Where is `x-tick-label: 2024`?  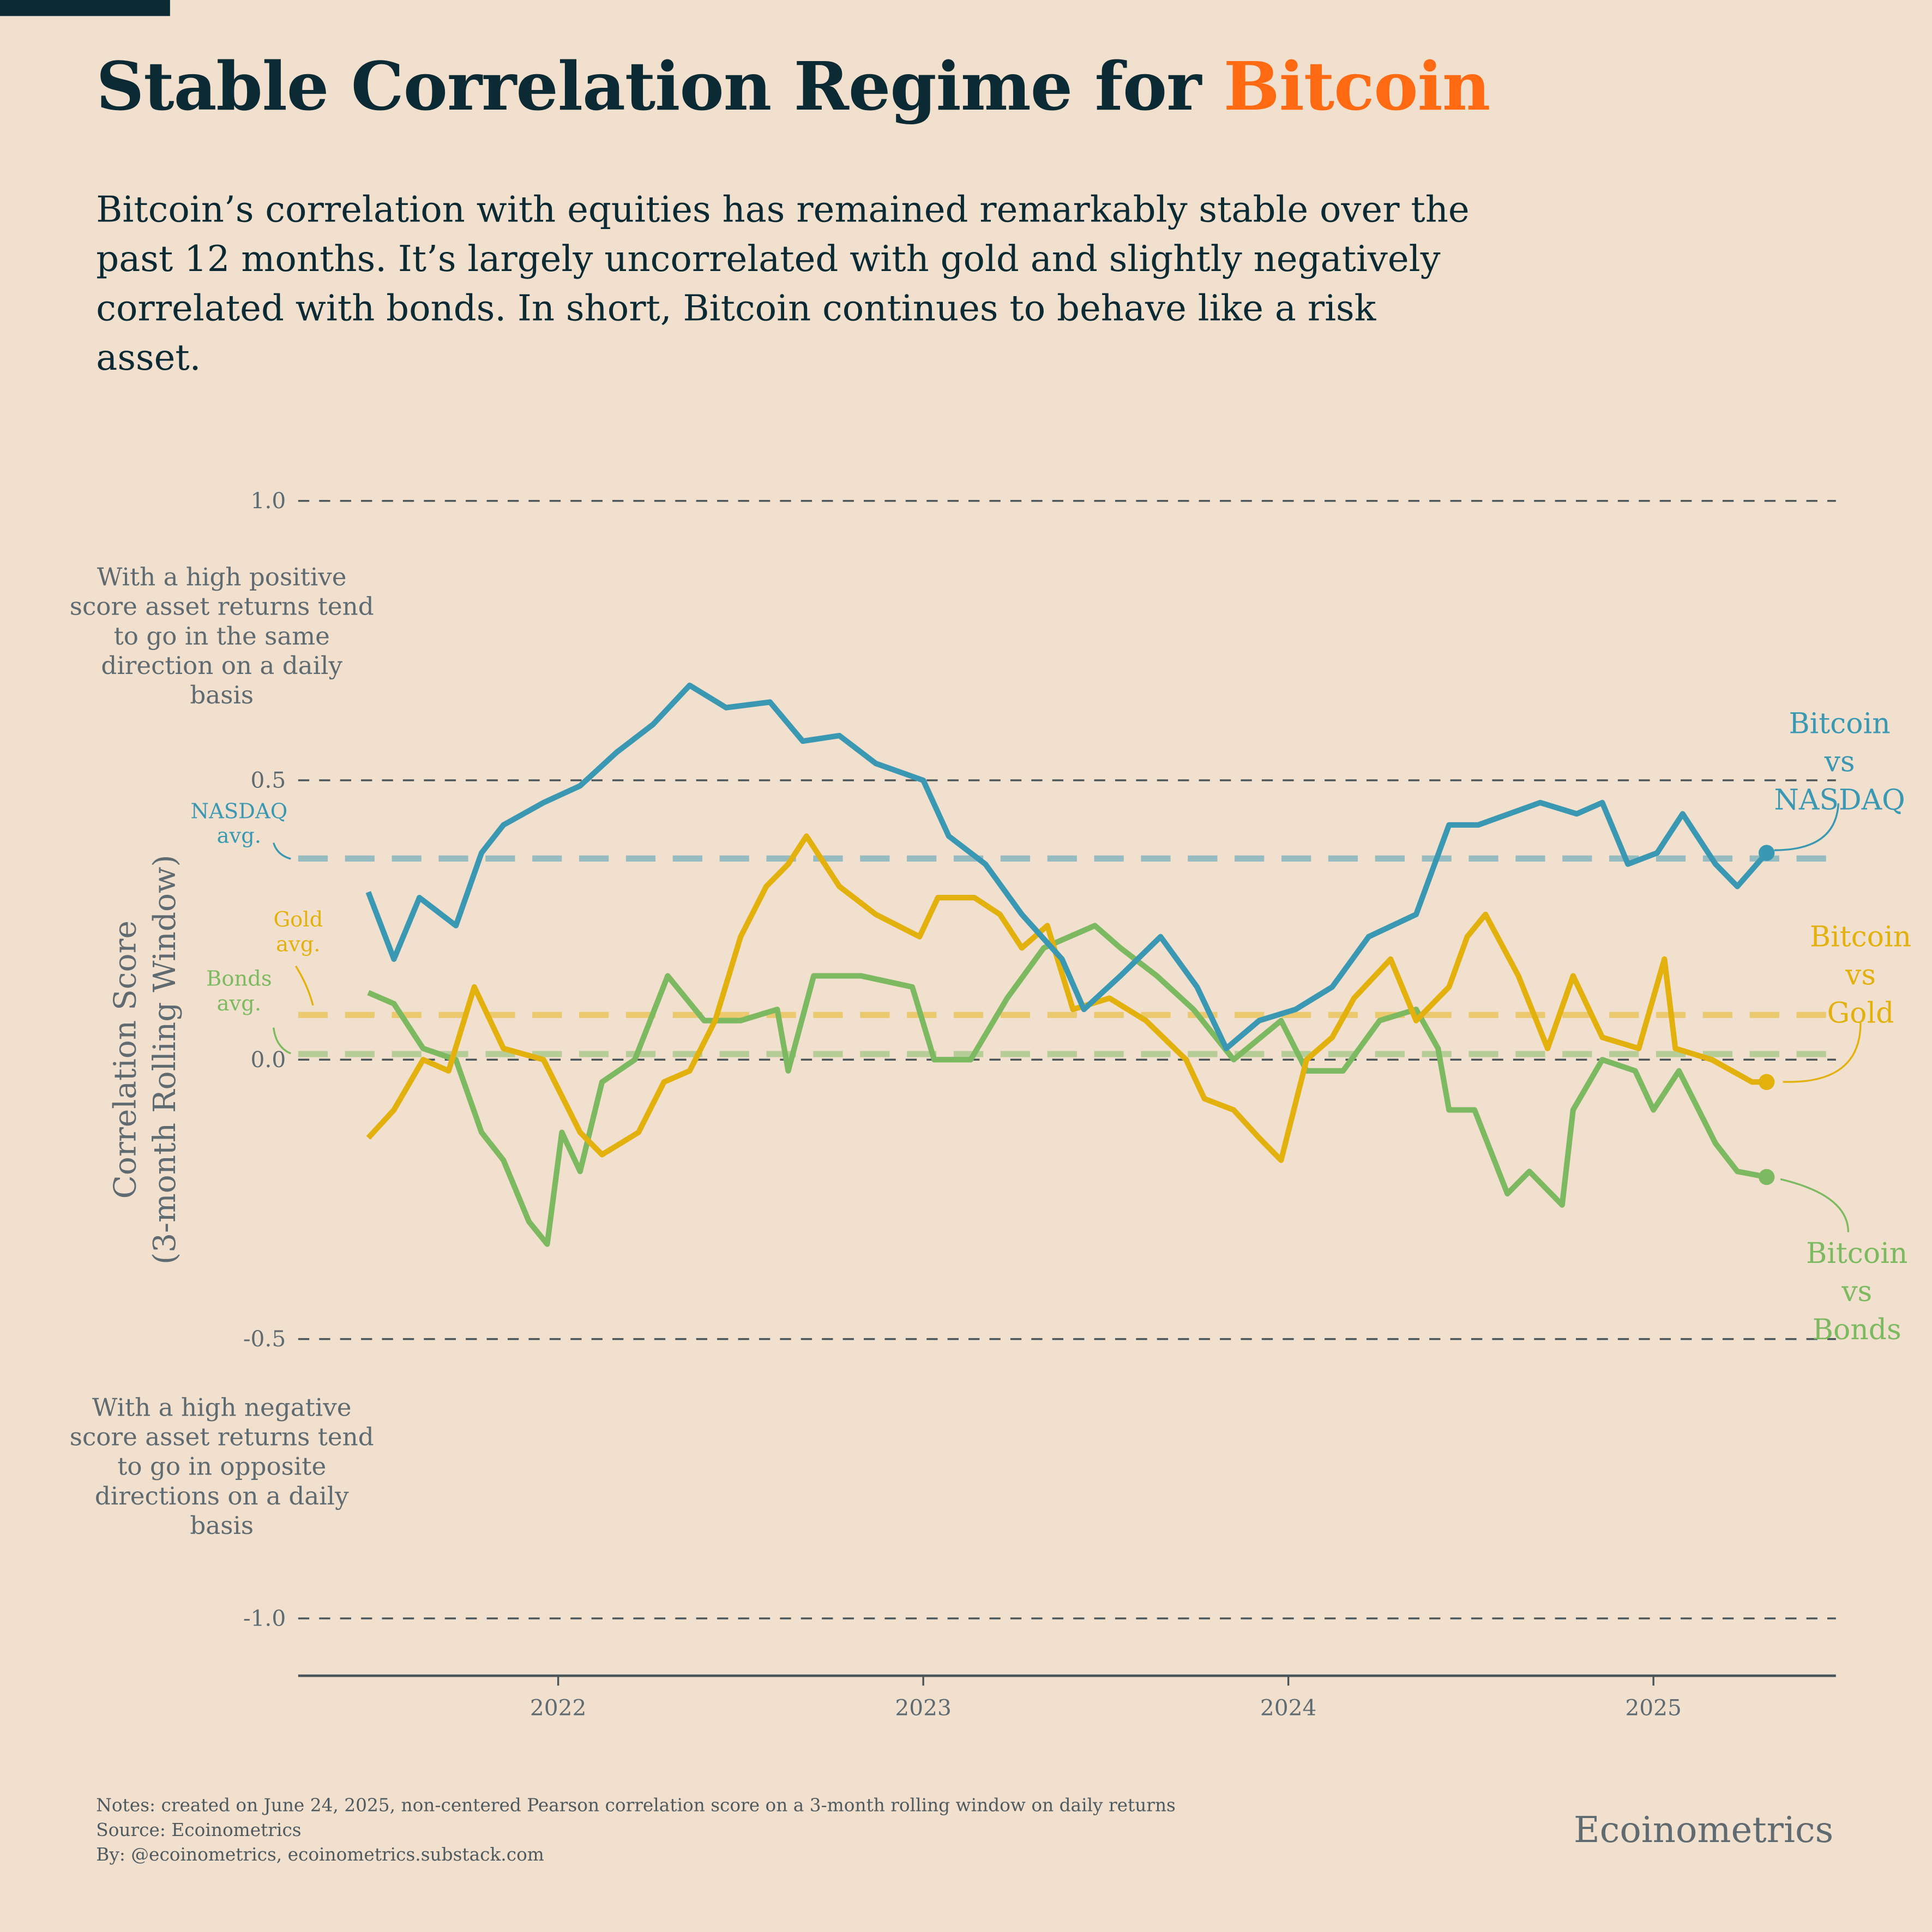 x-tick-label: 2024 is located at coordinates (1288, 1707).